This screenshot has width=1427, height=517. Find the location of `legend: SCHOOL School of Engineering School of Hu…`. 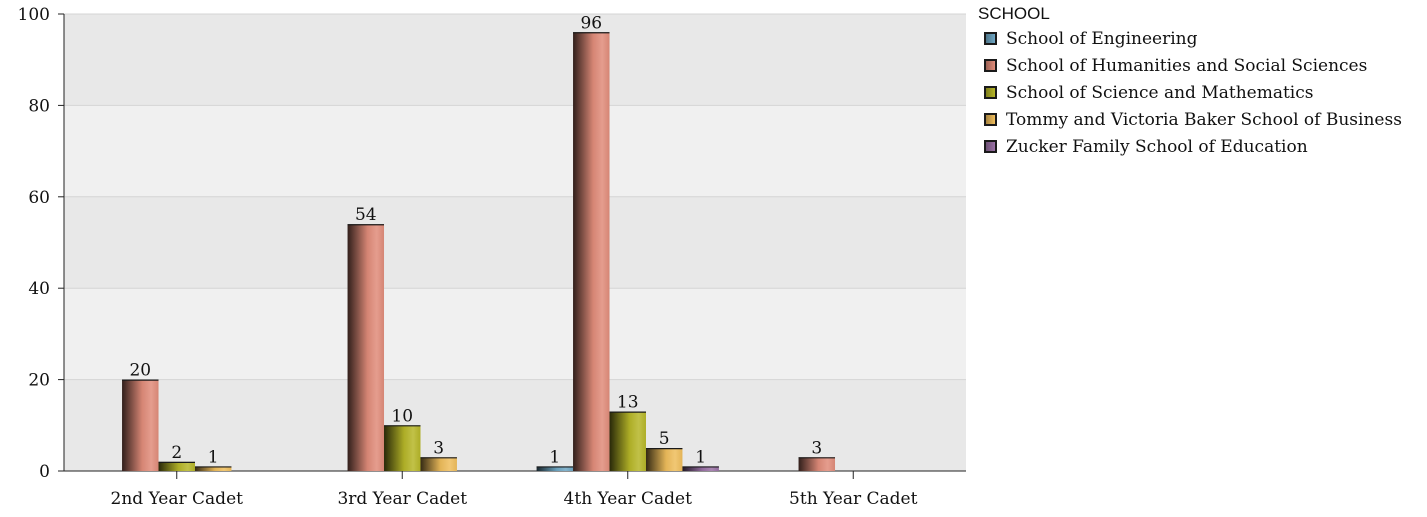

legend: SCHOOL School of Engineering School of Hu… is located at coordinates (1190, 81).